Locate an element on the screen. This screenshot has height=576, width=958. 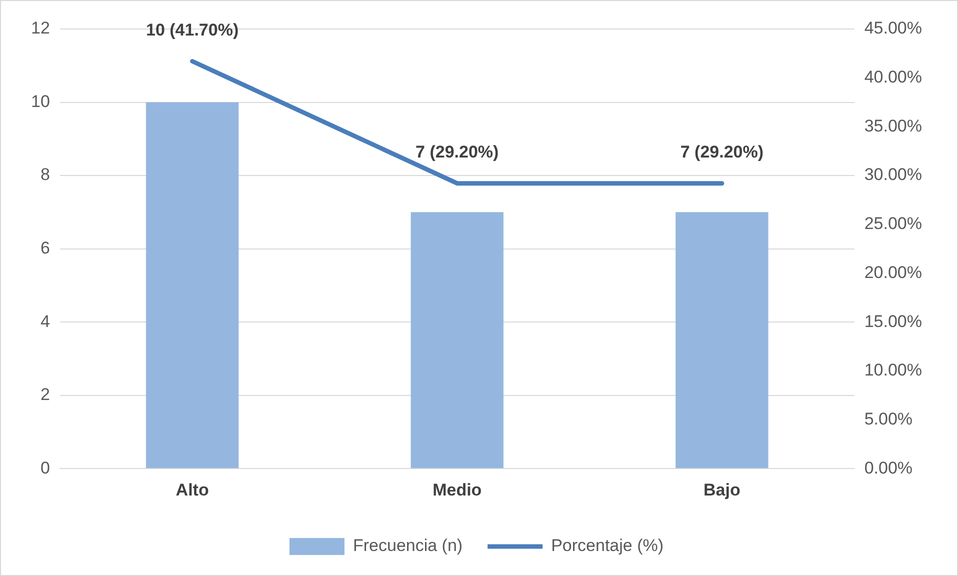
y-tick-label: 2 is located at coordinates (45, 394).